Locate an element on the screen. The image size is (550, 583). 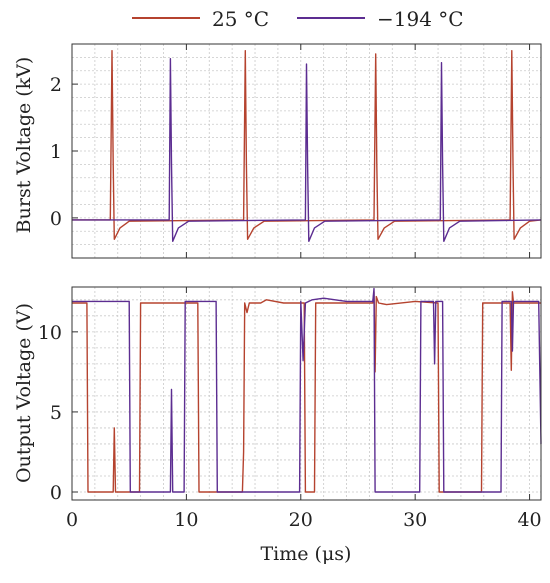
y-tick-label-top: 0 is located at coordinates (56, 219).